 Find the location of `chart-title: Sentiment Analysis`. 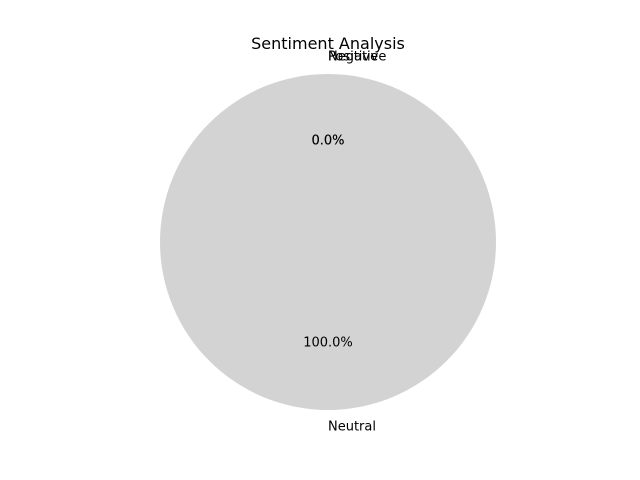

chart-title: Sentiment Analysis is located at coordinates (328, 43).